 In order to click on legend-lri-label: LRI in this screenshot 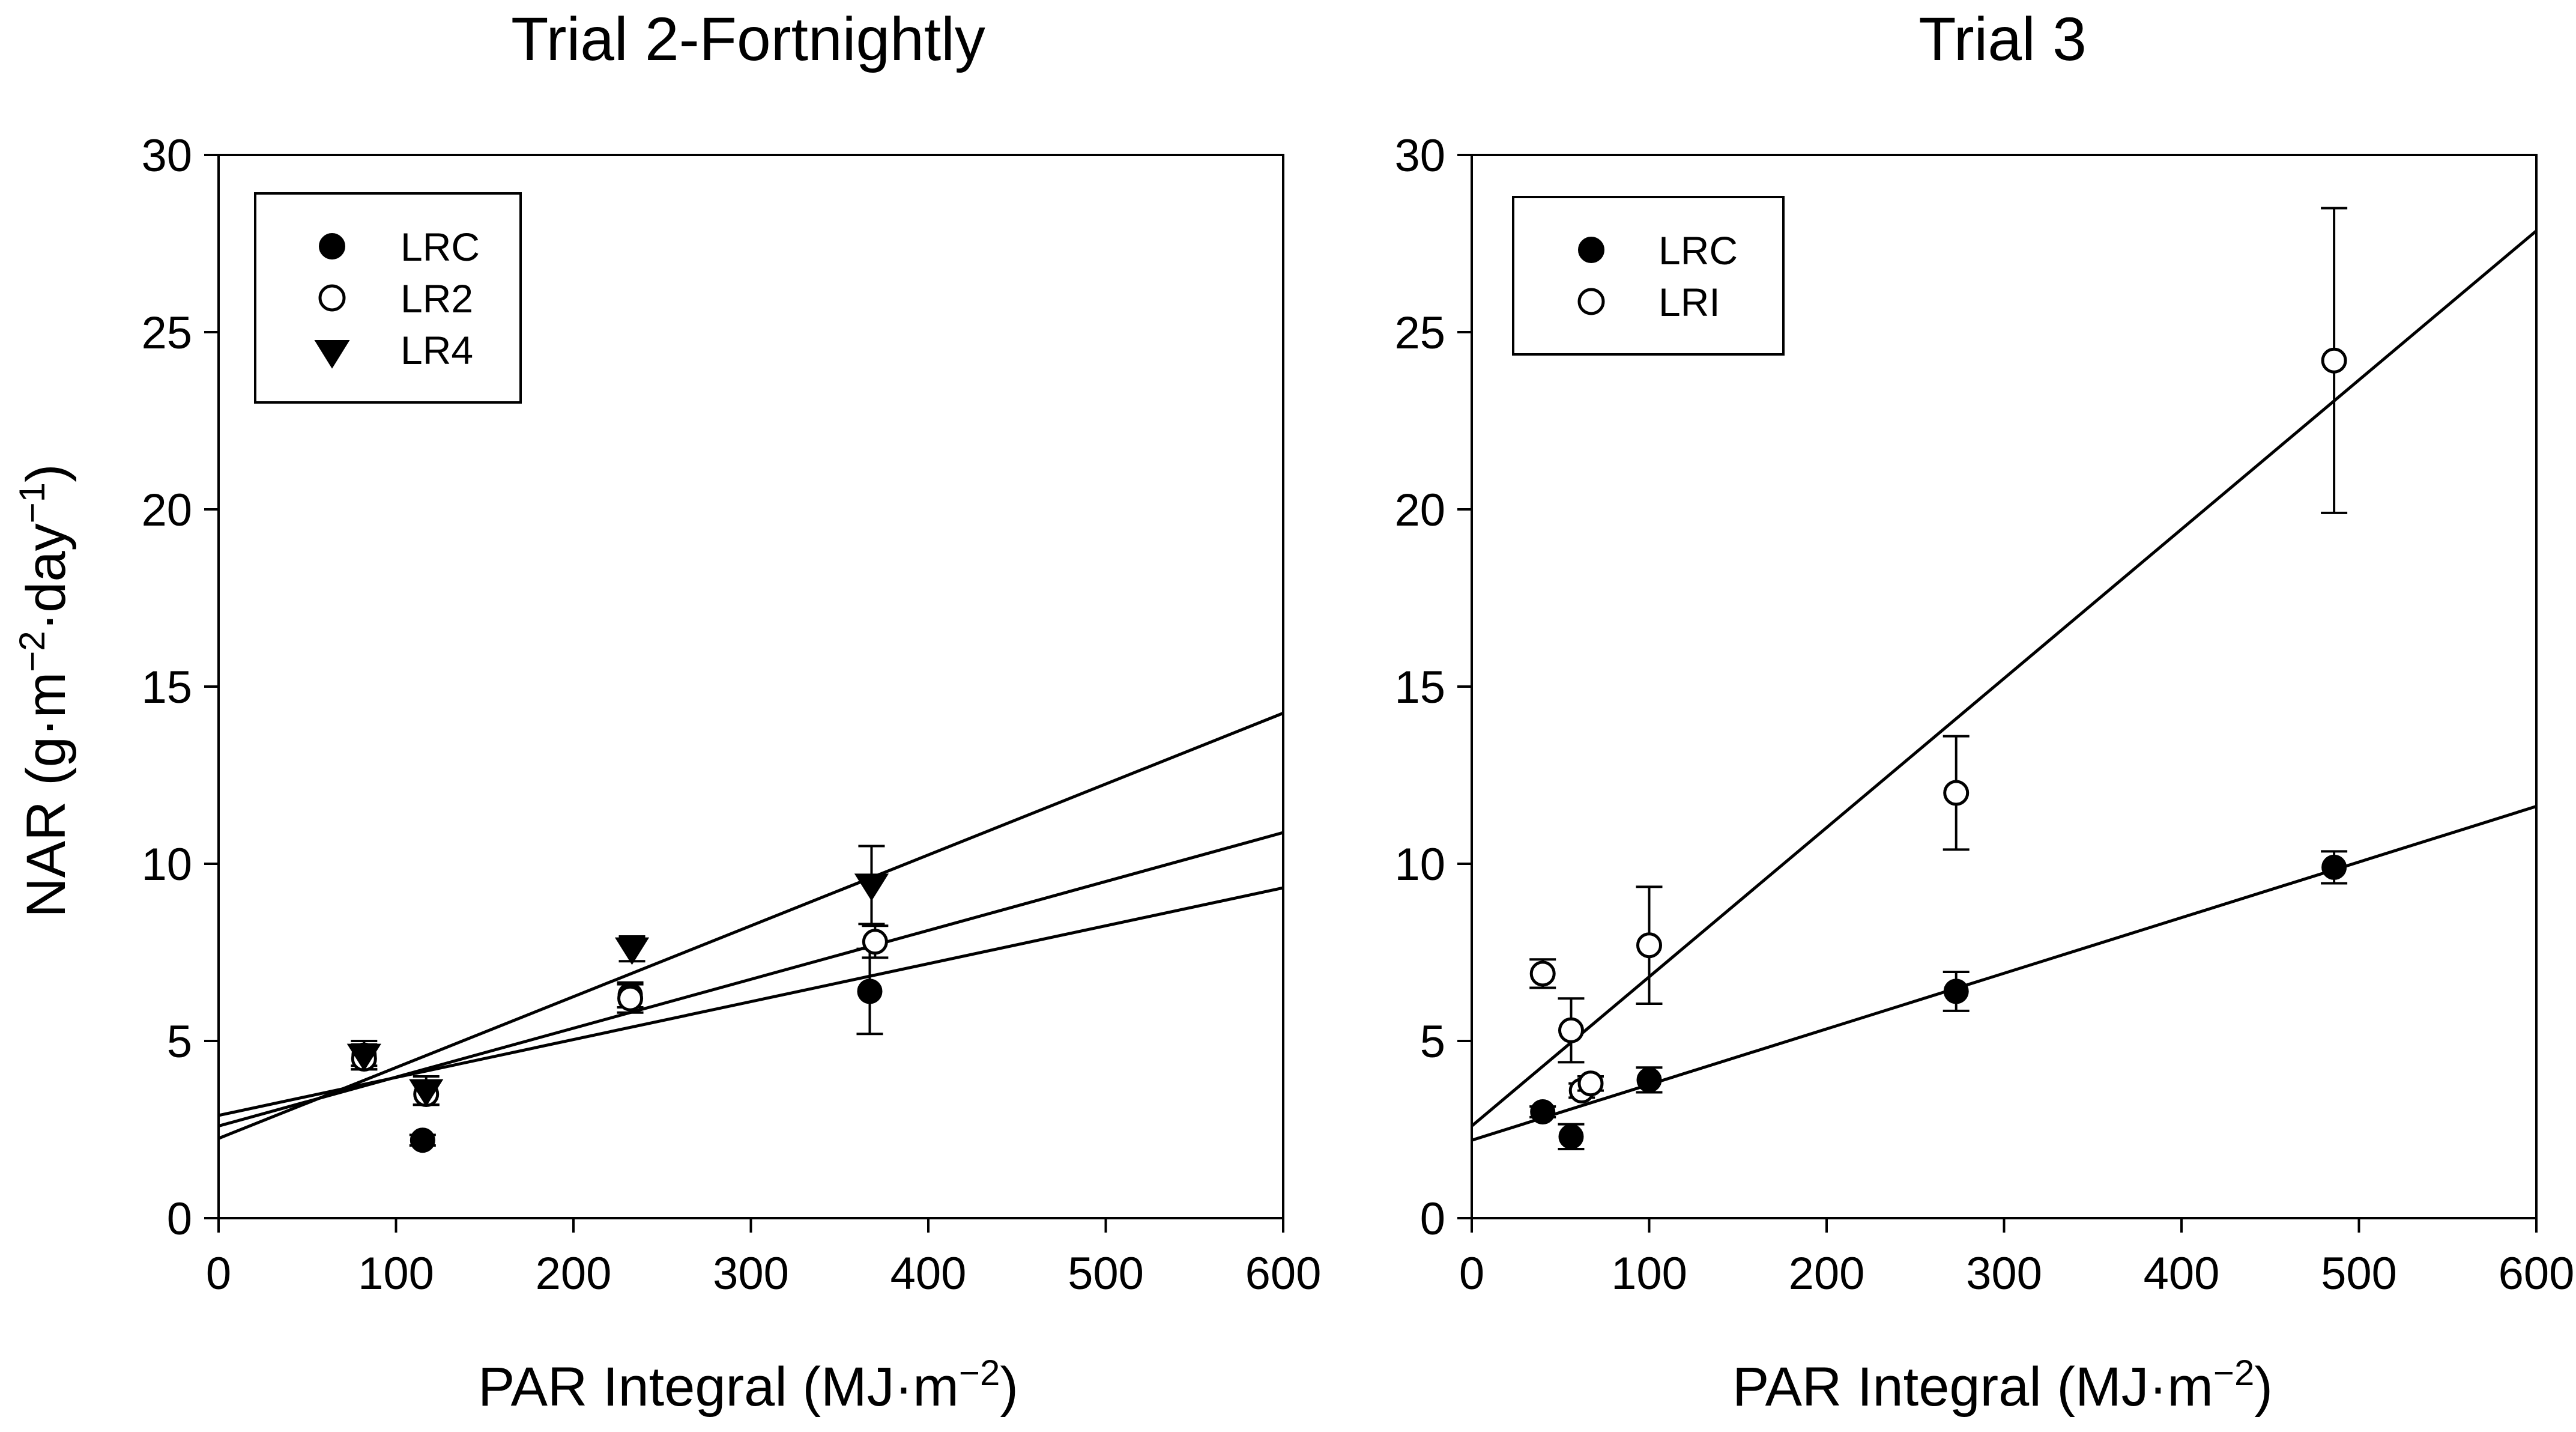, I will do `click(1689, 302)`.